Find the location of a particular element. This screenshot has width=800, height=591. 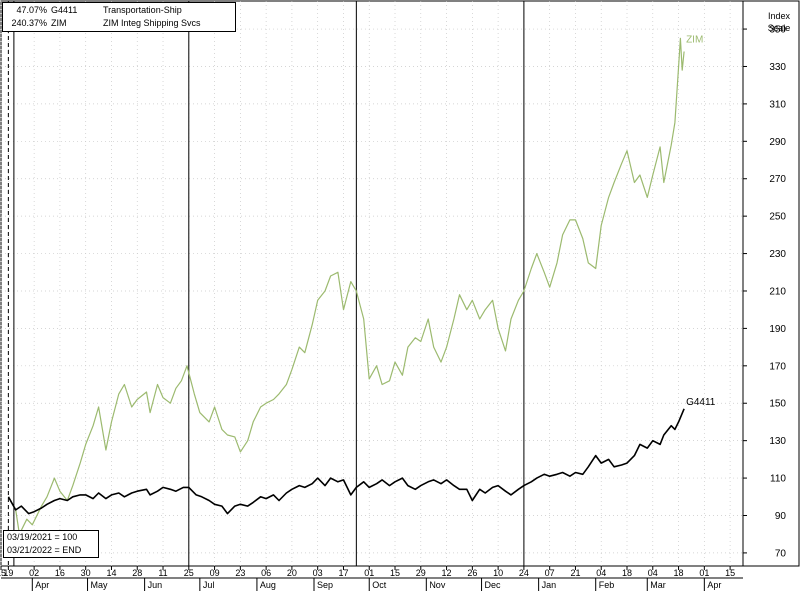

y-tick-label: 190 is located at coordinates (777, 329).